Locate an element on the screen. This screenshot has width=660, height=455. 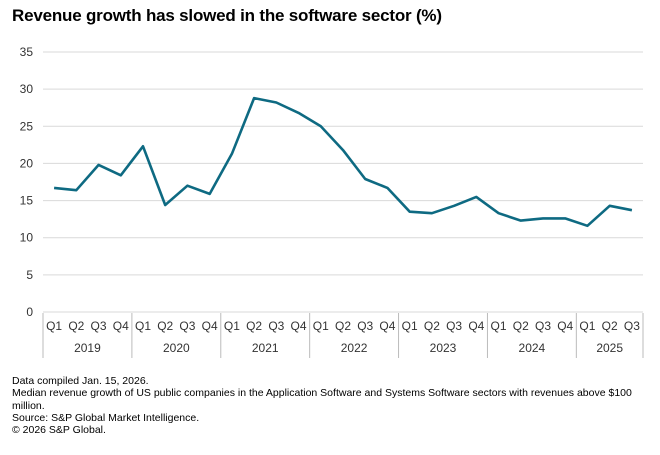
year-label: 2020 is located at coordinates (176, 348).